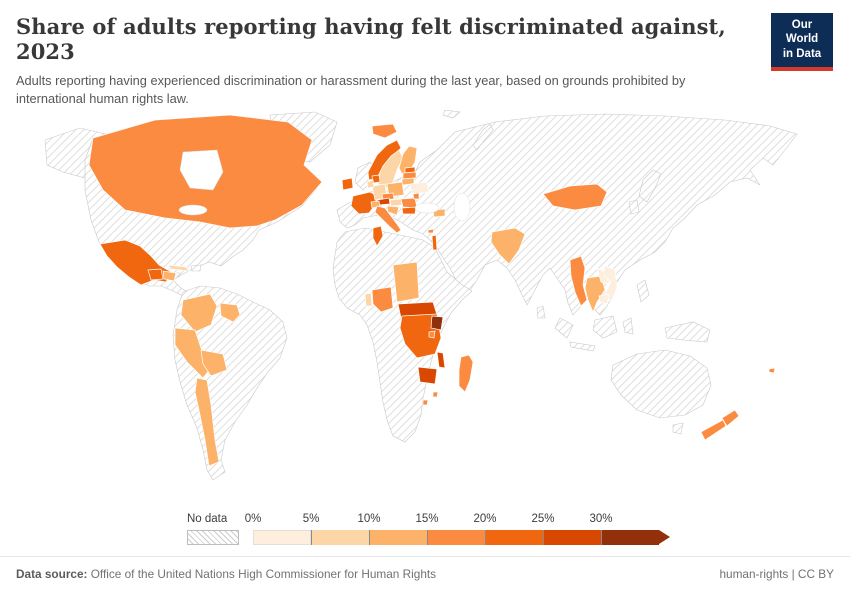 Image resolution: width=850 pixels, height=600 pixels. Describe the element at coordinates (650, 186) in the screenshot. I see `country-japan` at that location.